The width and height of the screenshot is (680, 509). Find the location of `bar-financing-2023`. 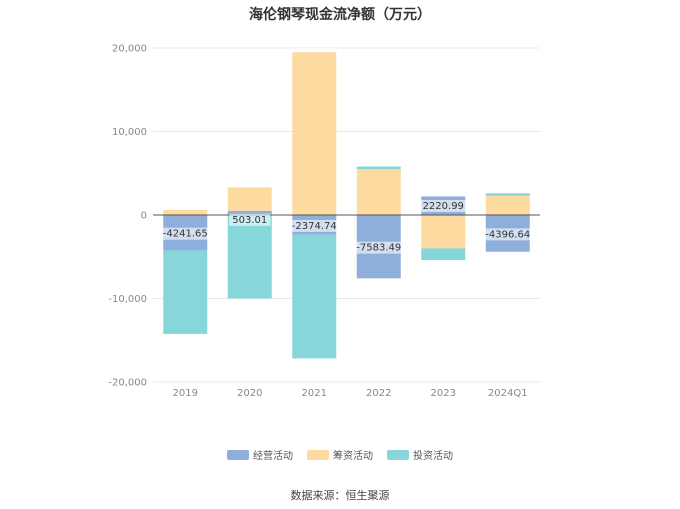

bar-financing-2023 is located at coordinates (443, 232).